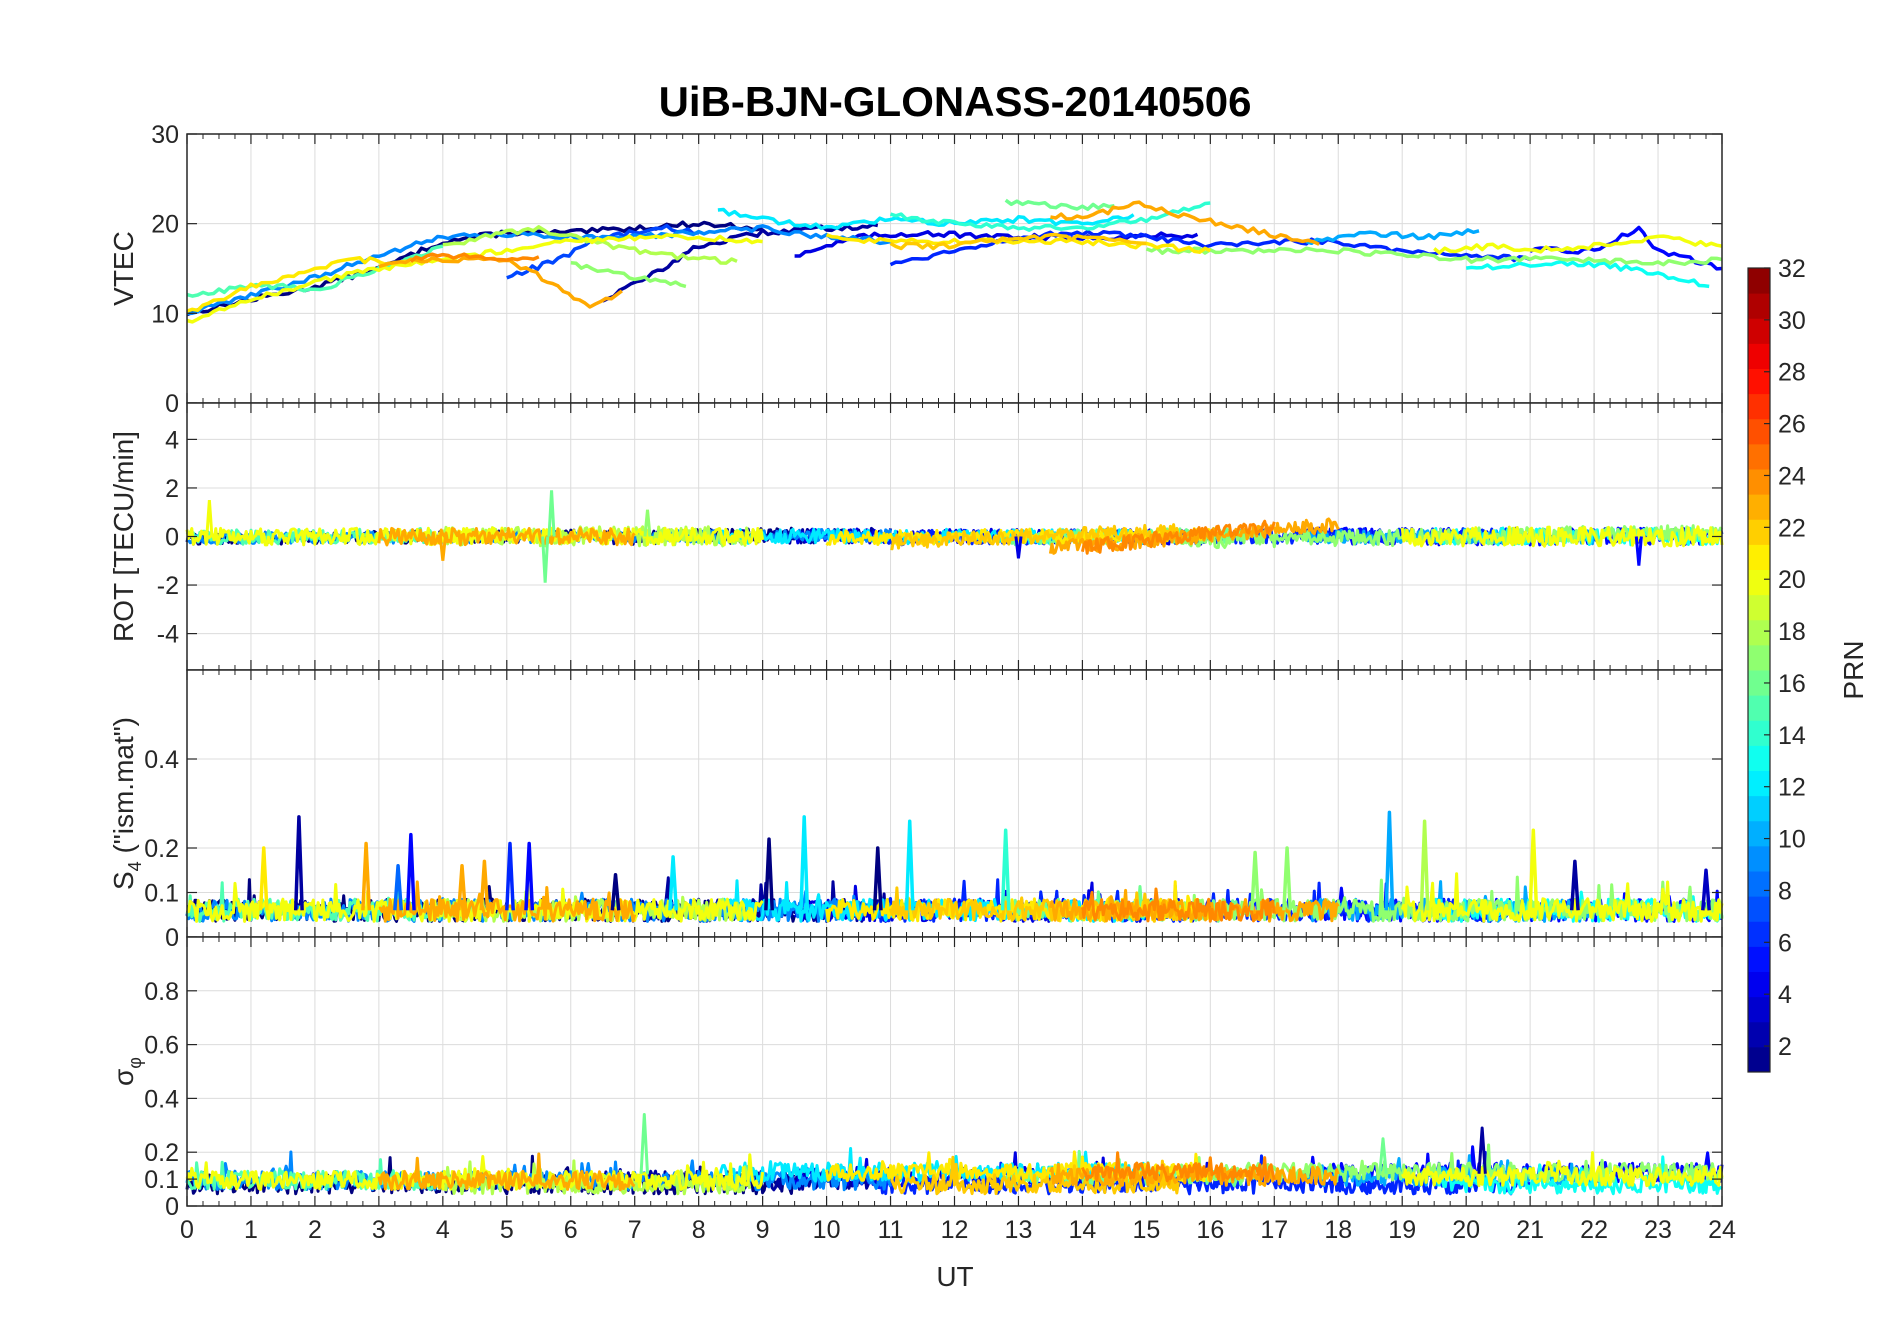  Describe the element at coordinates (1019, 1230) in the screenshot. I see `x-tick-label: 13` at that location.